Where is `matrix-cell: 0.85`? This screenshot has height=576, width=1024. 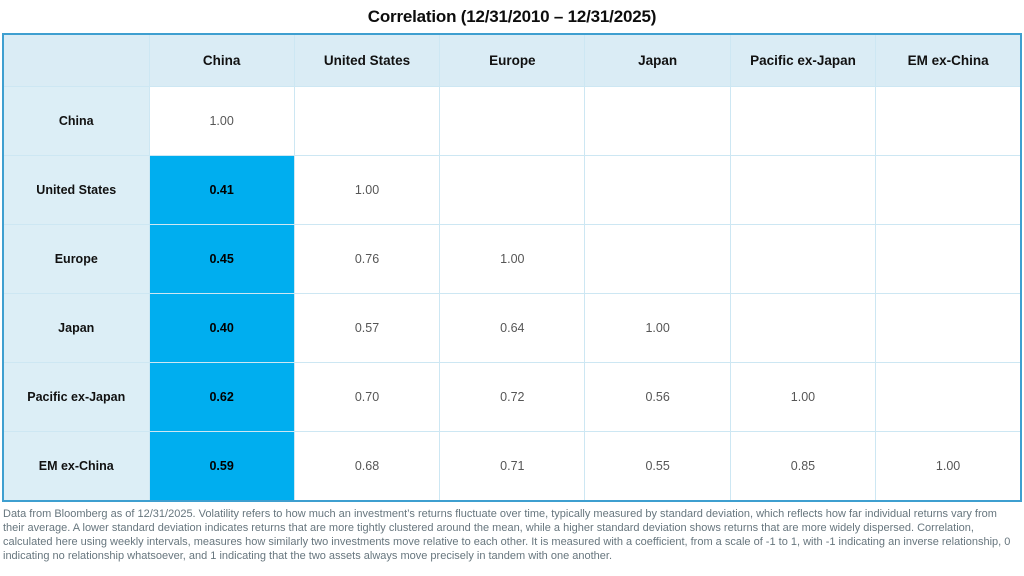 matrix-cell: 0.85 is located at coordinates (803, 466).